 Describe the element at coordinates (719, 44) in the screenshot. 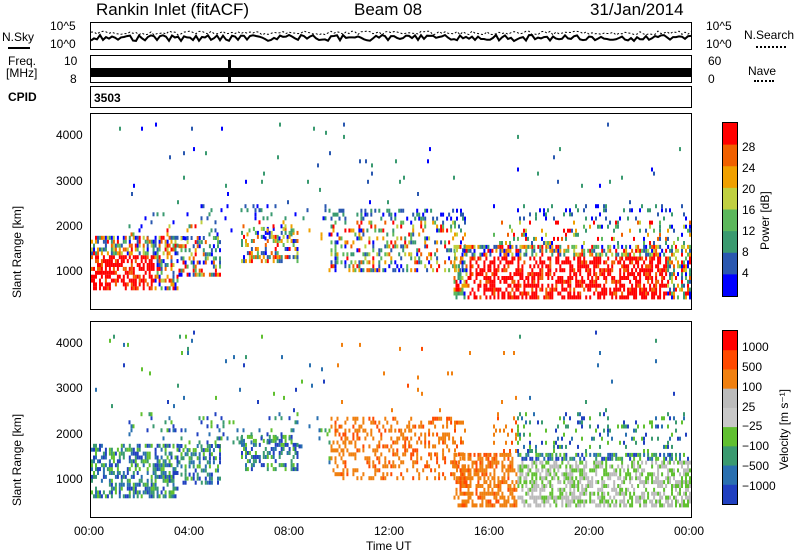

I see `nsearch-tick-bottom: 10^0` at that location.